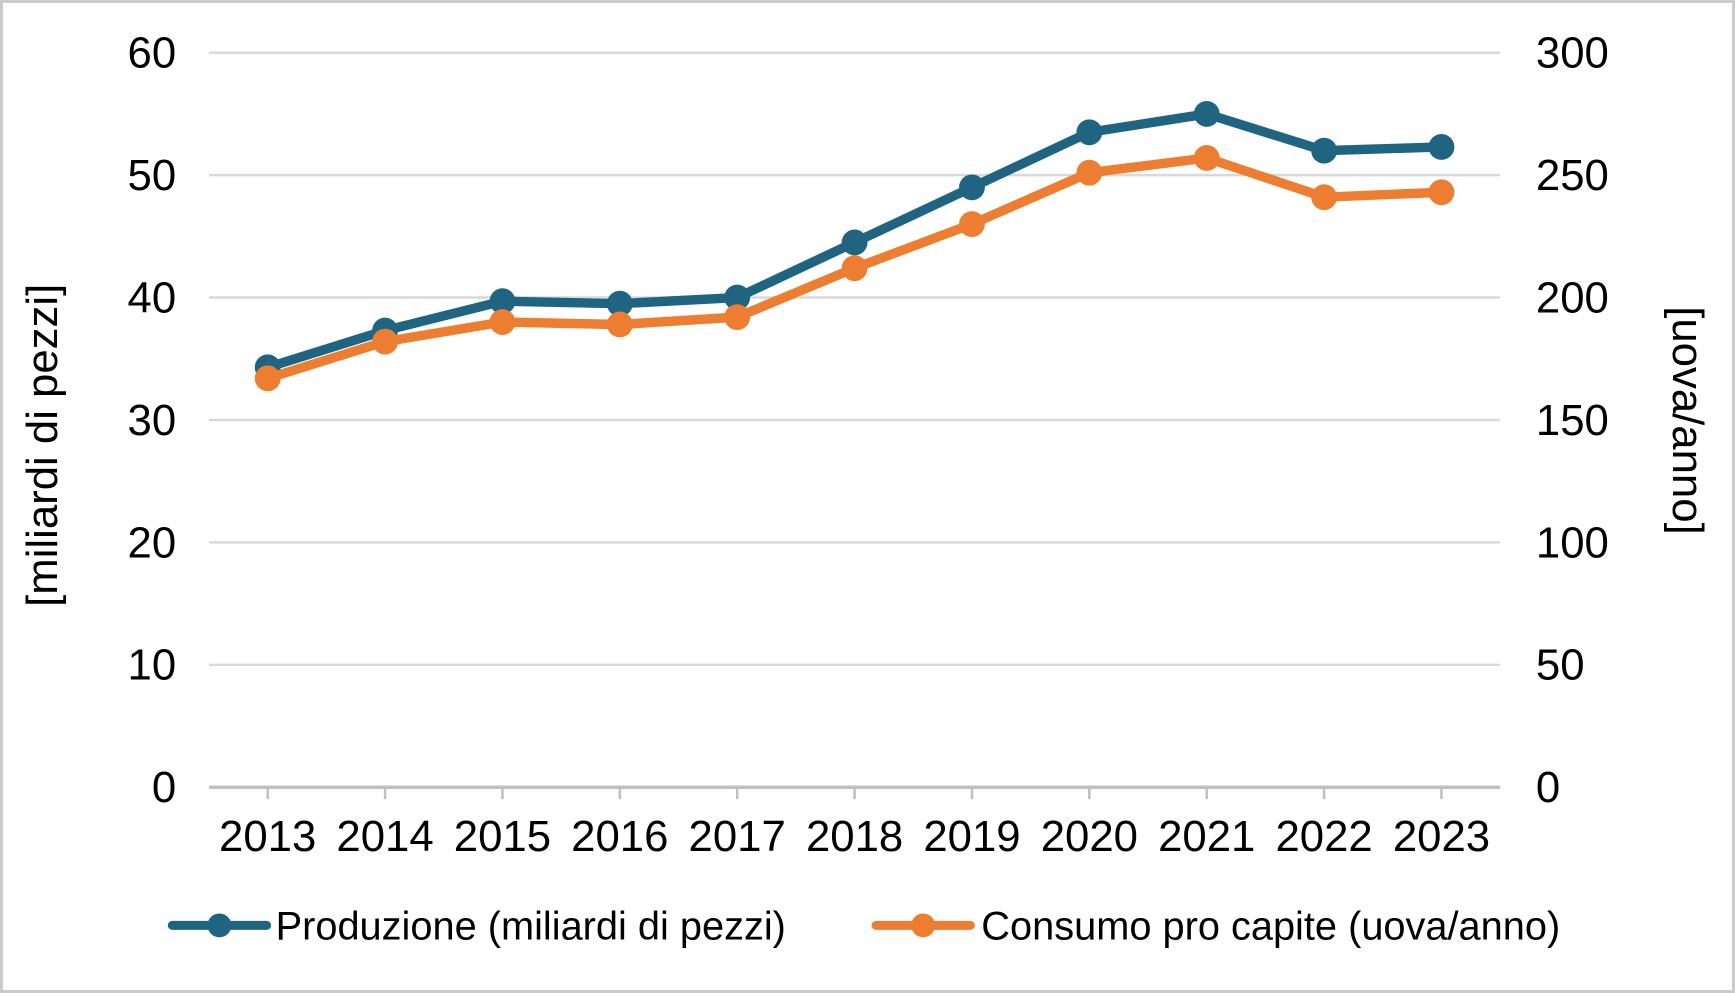  What do you see at coordinates (1089, 836) in the screenshot?
I see `x-axis-label: 2020` at bounding box center [1089, 836].